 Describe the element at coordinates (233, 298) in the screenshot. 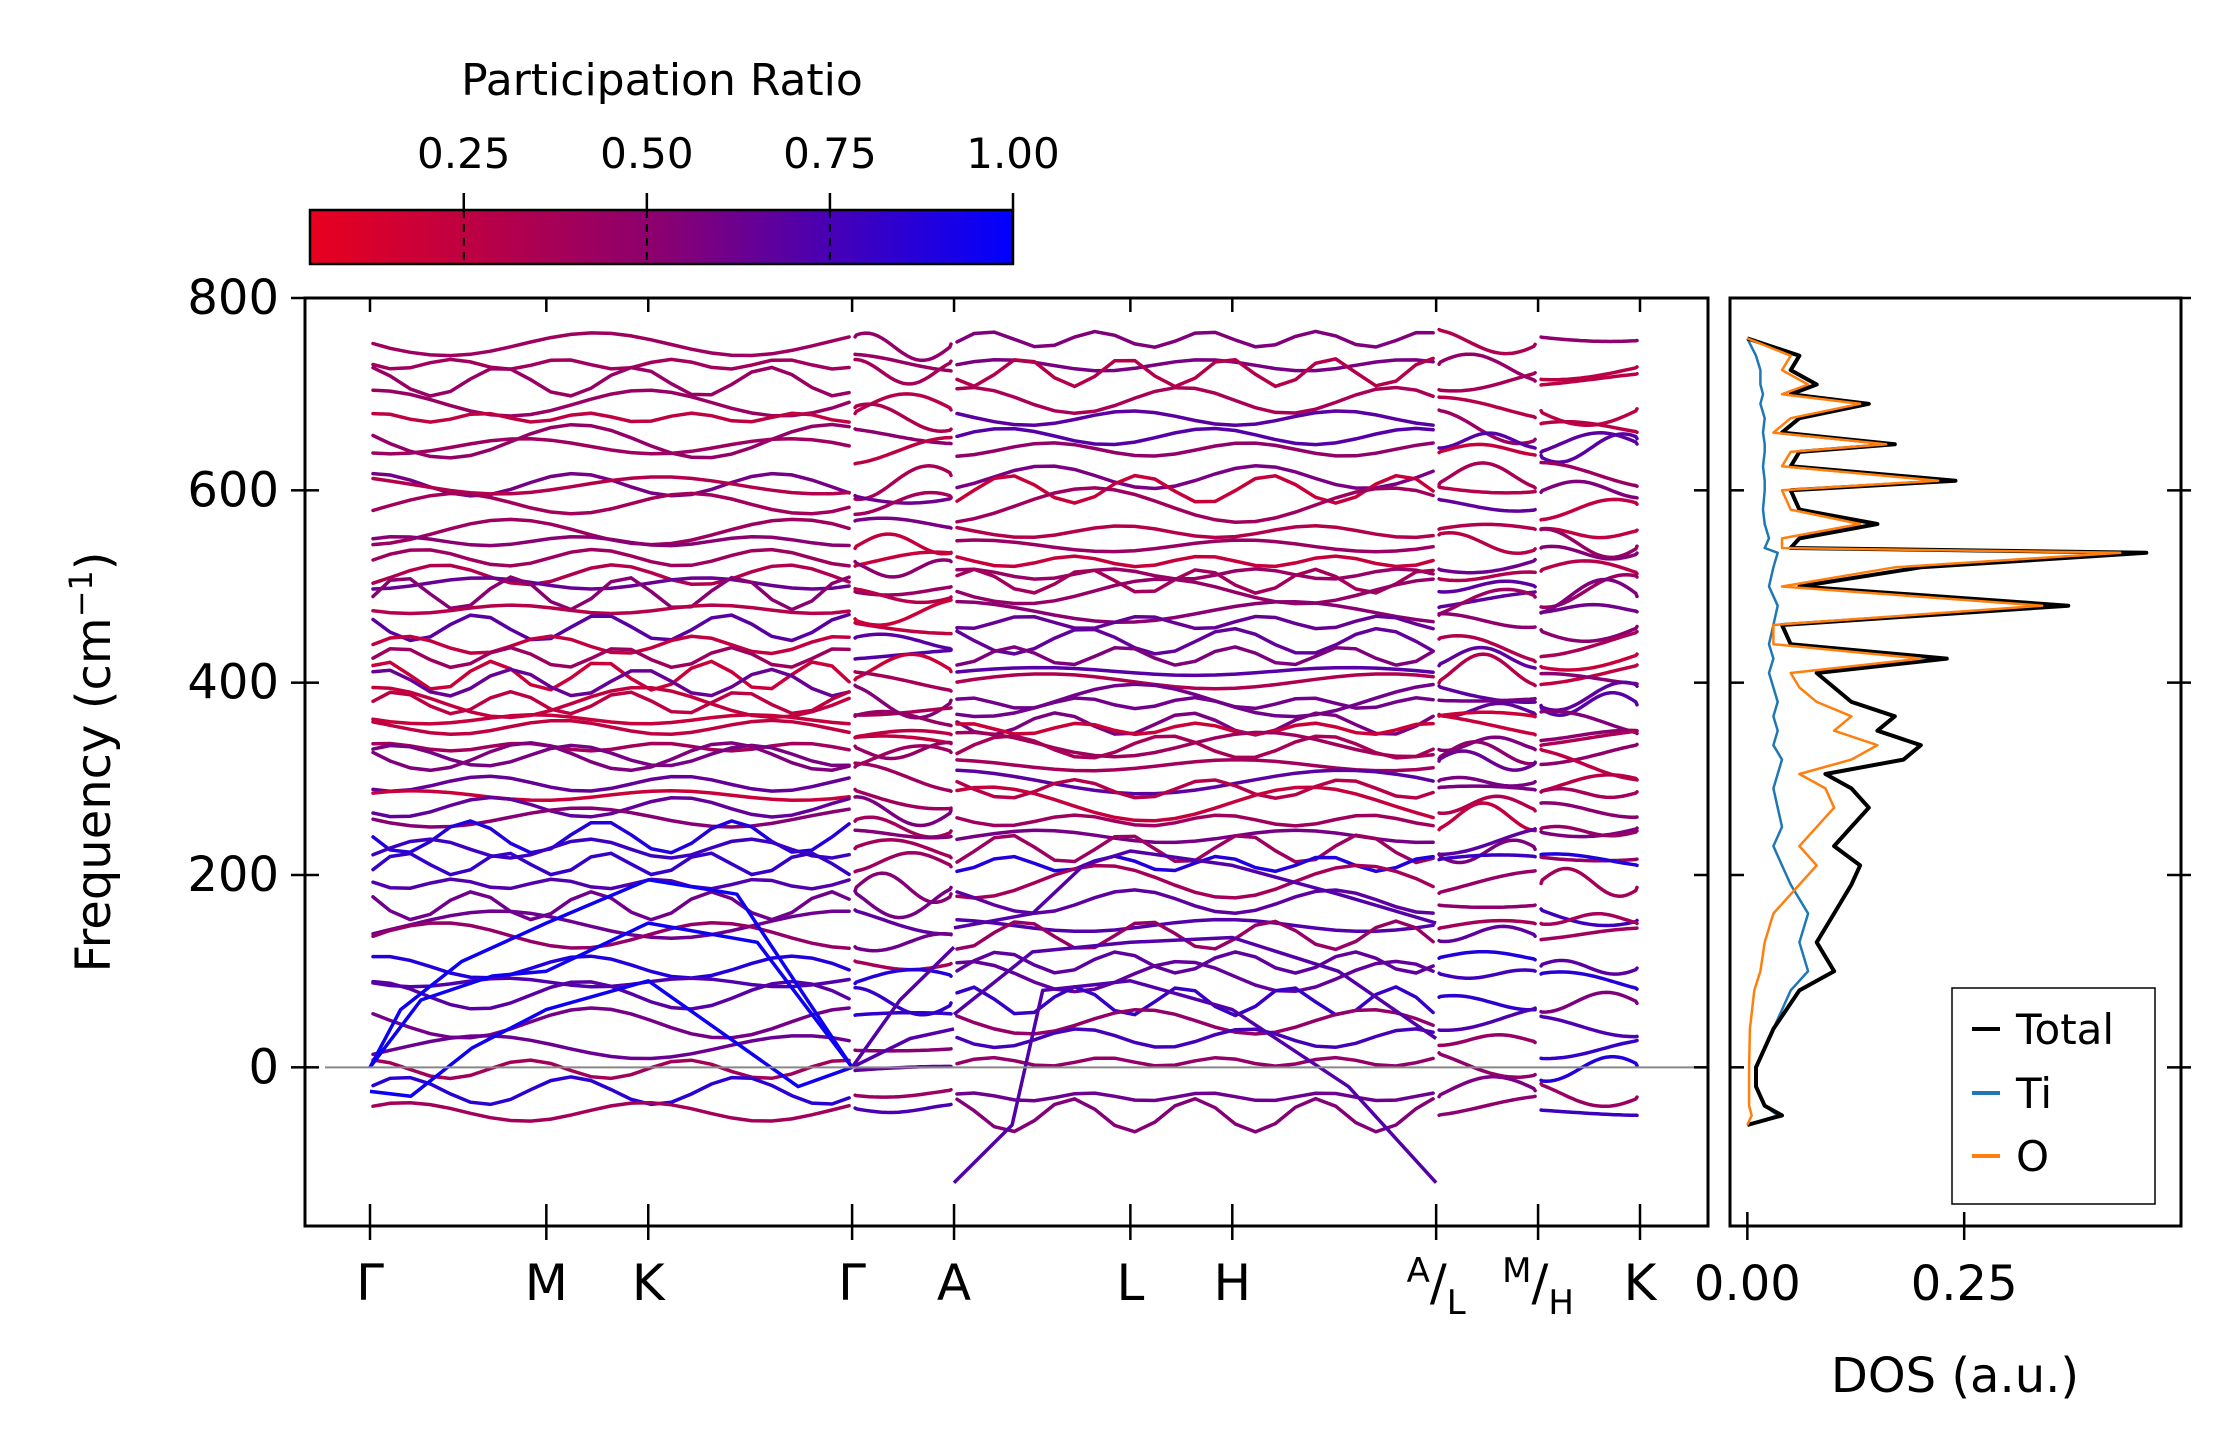

I see `y-tick-label: 800` at that location.